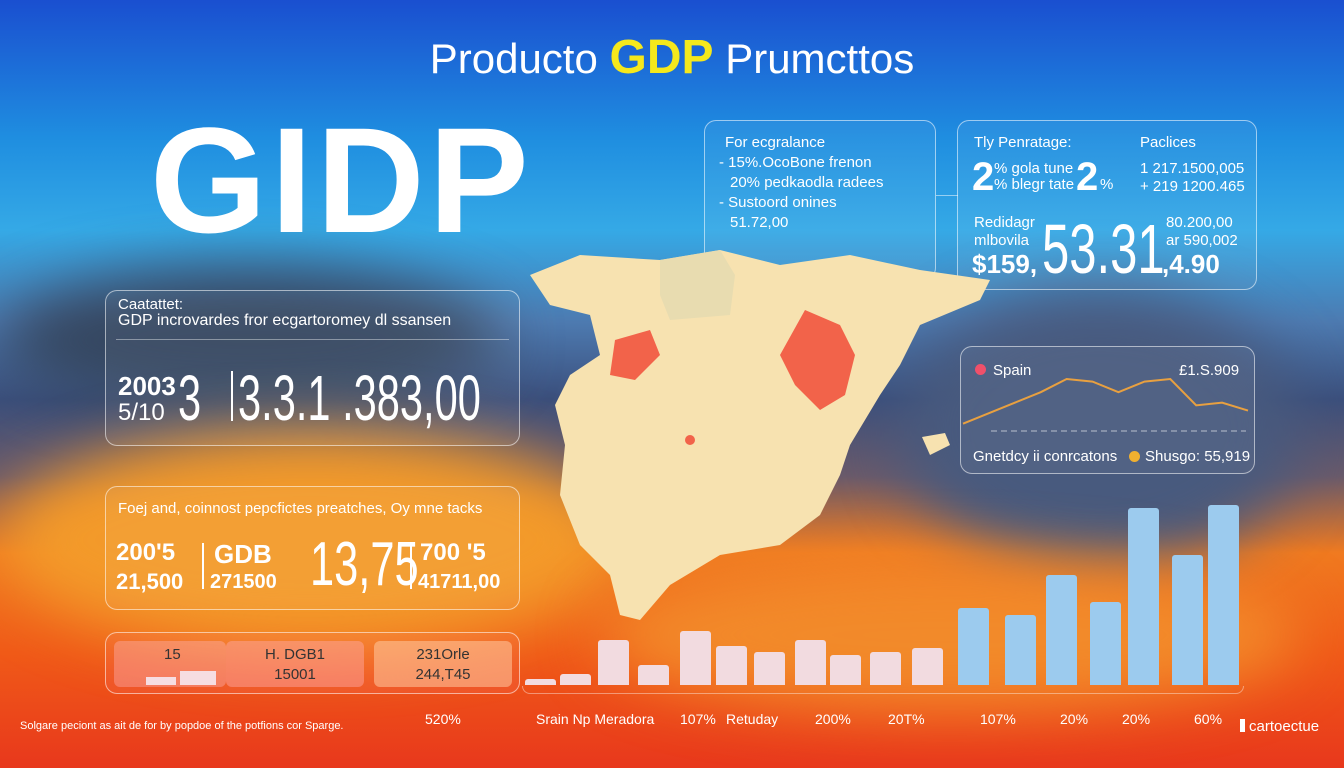 This screenshot has width=1344, height=768. Describe the element at coordinates (1034, 168) in the screenshot. I see `percentage-text: % gola tune` at that location.